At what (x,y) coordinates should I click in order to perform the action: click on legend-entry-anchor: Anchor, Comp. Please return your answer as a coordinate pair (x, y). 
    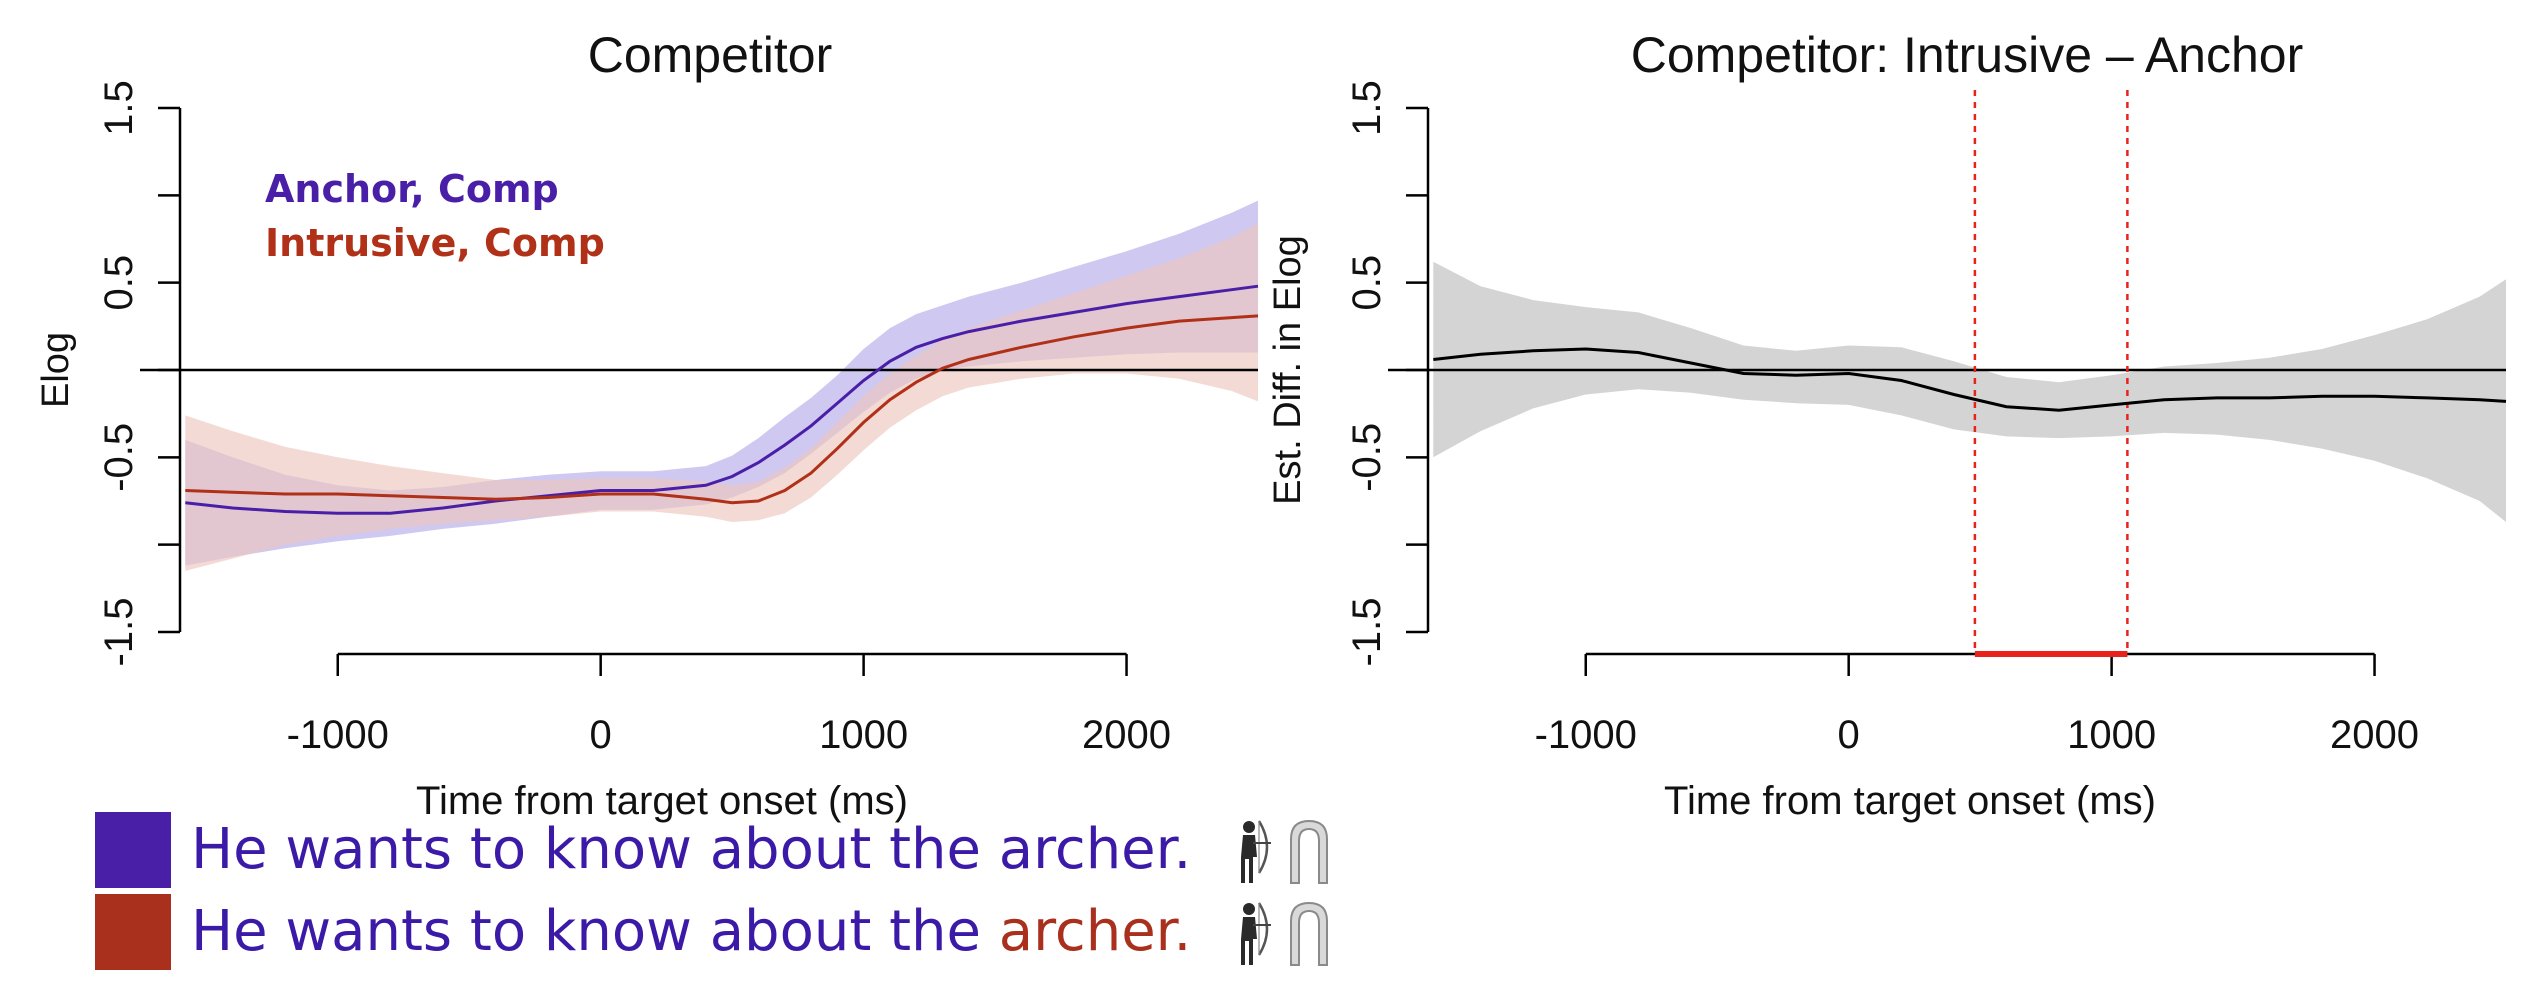
    Looking at the image, I should click on (412, 189).